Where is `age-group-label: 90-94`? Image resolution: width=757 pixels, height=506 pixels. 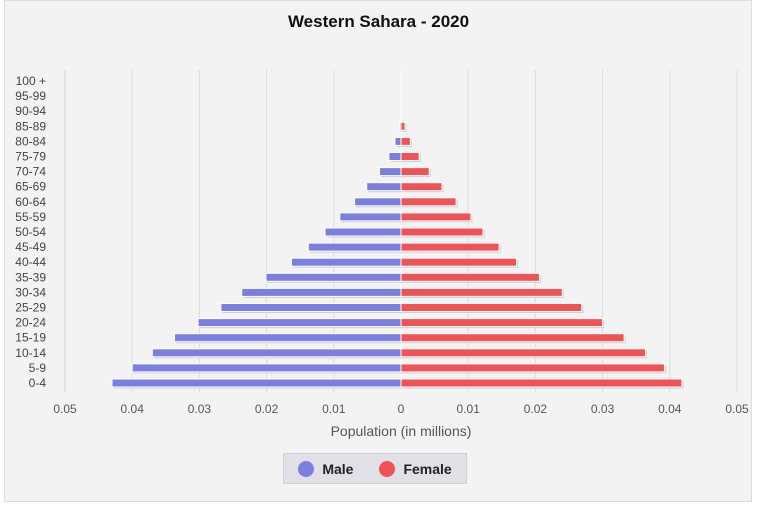 age-group-label: 90-94 is located at coordinates (30, 111).